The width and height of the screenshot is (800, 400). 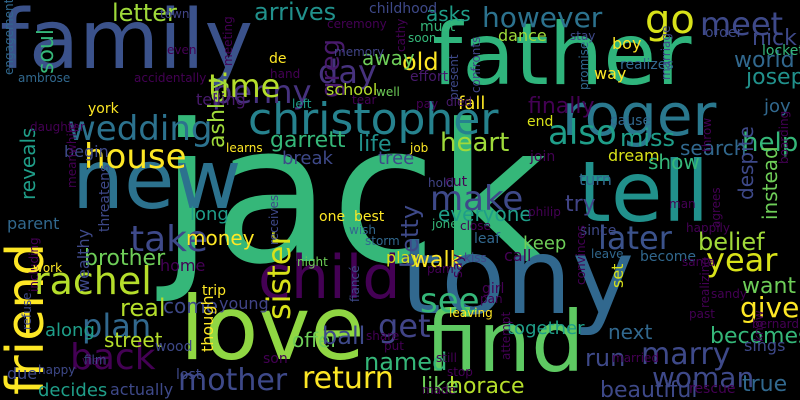 What do you see at coordinates (648, 138) in the screenshot?
I see `word-miss: miss` at bounding box center [648, 138].